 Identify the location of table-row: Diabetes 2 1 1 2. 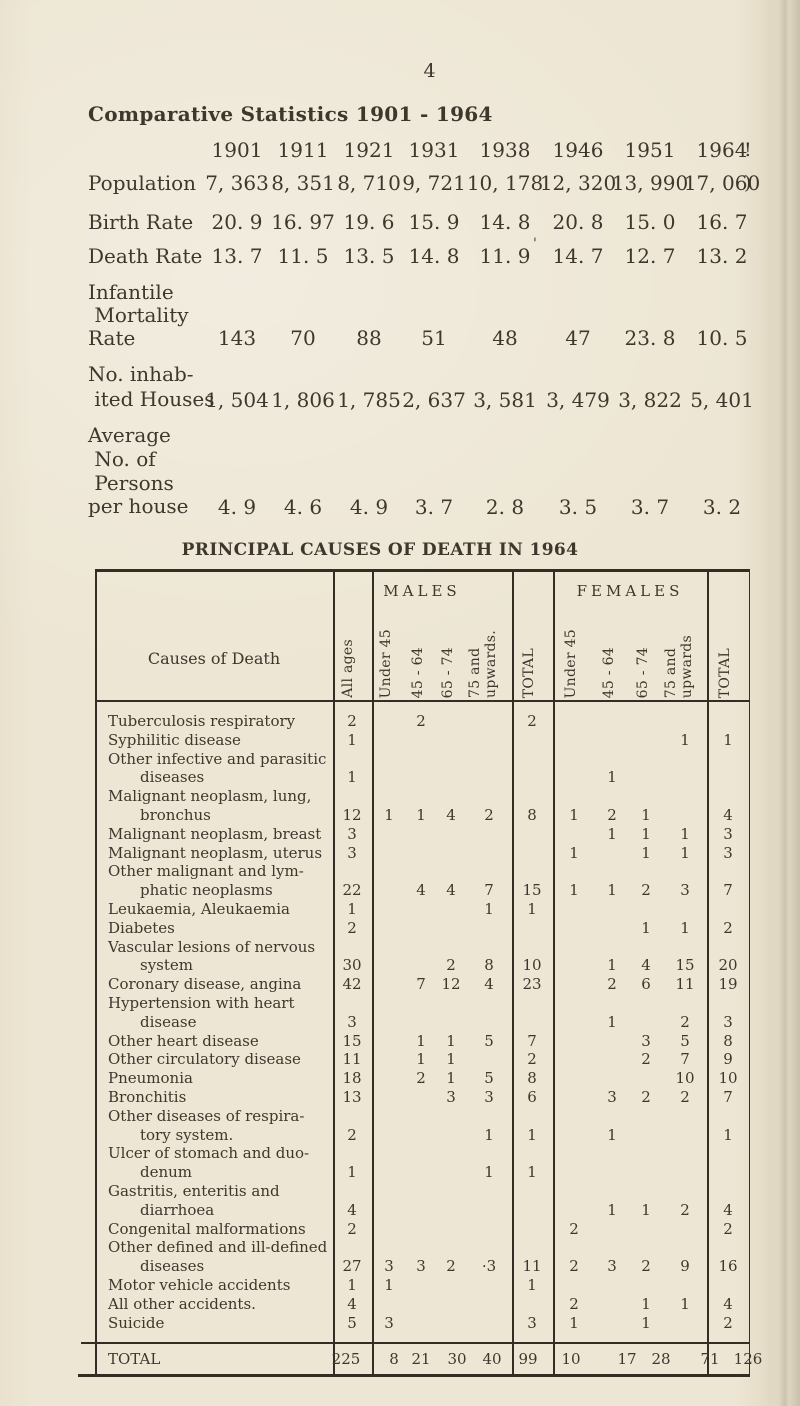
(422, 928).